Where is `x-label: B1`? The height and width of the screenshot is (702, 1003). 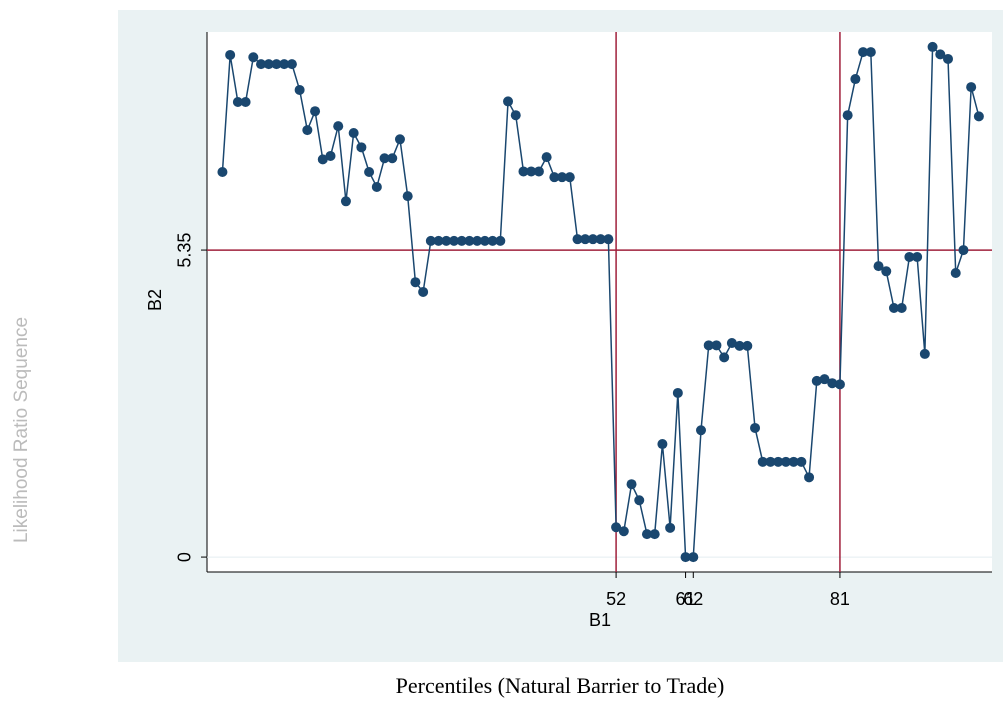 x-label: B1 is located at coordinates (600, 620).